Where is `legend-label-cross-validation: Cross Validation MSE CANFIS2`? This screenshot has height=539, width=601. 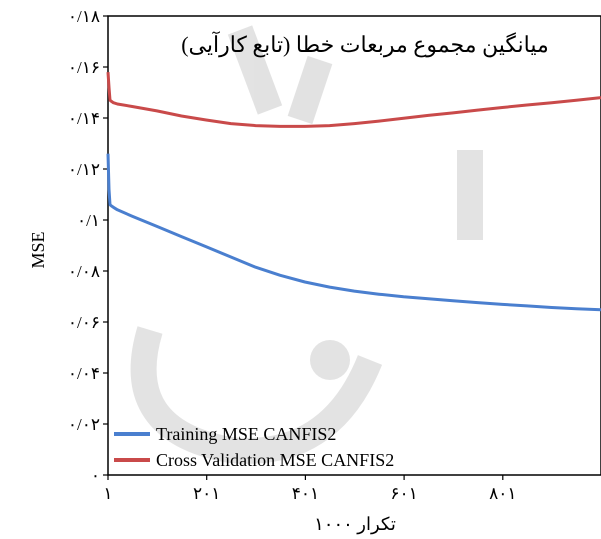 legend-label-cross-validation: Cross Validation MSE CANFIS2 is located at coordinates (275, 460).